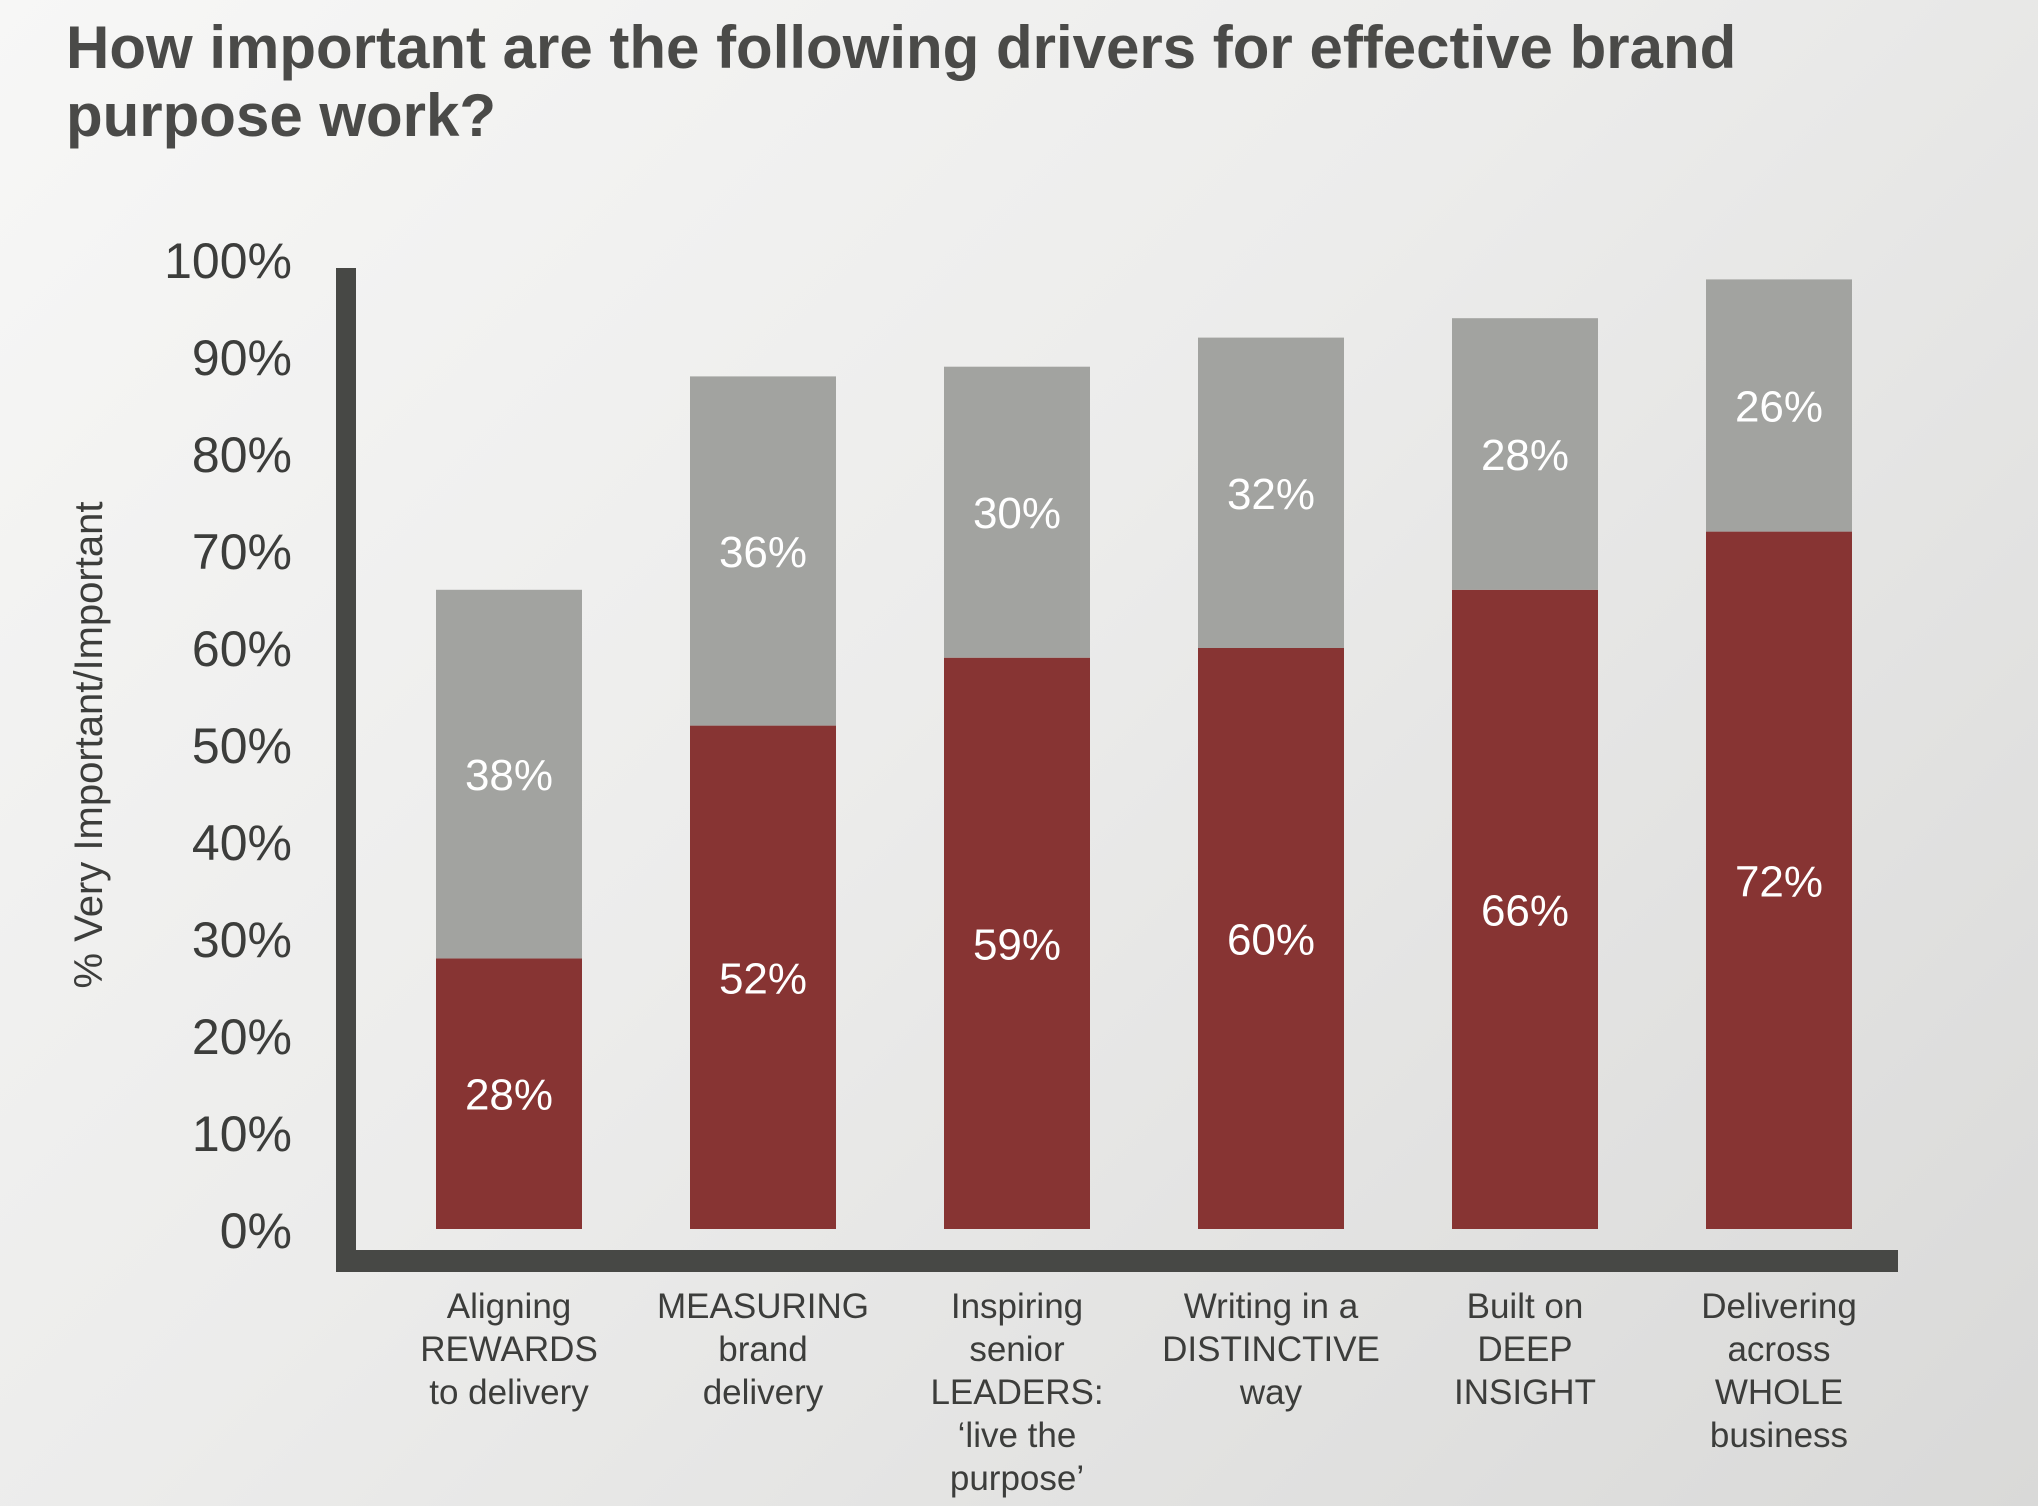 The image size is (2038, 1506). What do you see at coordinates (1017, 1478) in the screenshot?
I see `x-tick-label: purpose’` at bounding box center [1017, 1478].